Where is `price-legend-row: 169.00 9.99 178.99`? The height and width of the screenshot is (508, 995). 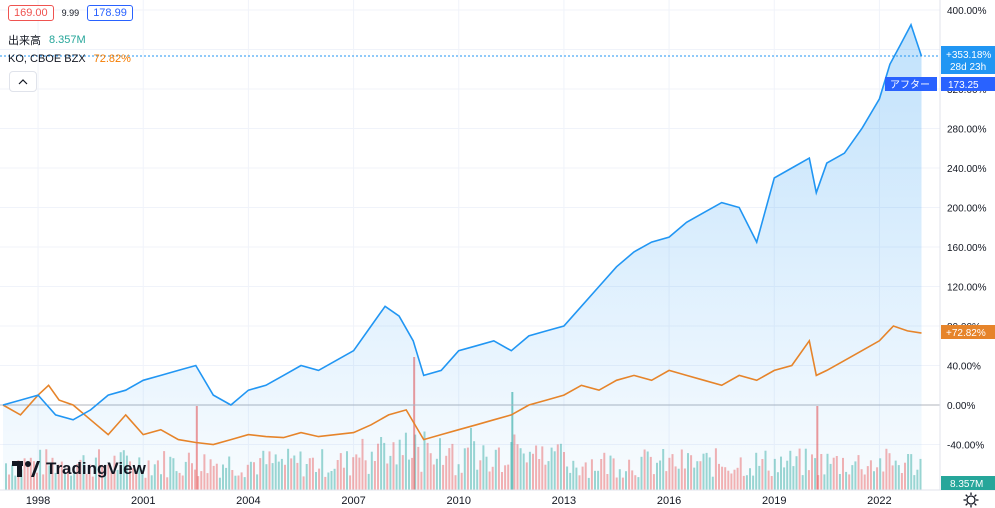
price-legend-row: 169.00 9.99 178.99 is located at coordinates (70, 13).